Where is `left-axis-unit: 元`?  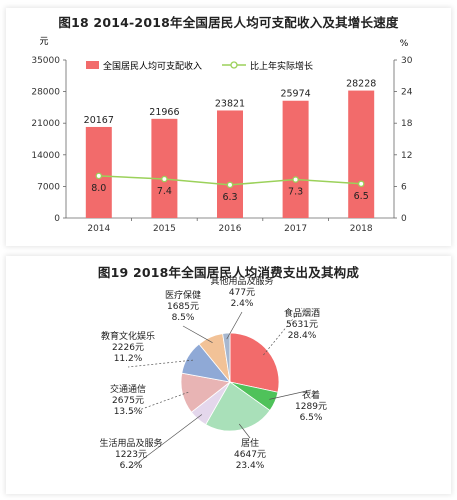 left-axis-unit: 元 is located at coordinates (43, 42).